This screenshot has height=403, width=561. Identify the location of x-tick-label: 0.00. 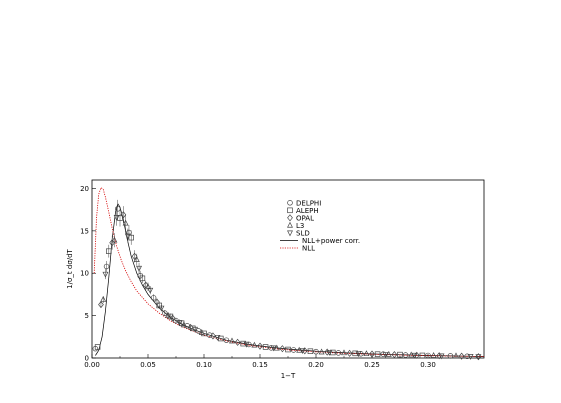
(92, 365).